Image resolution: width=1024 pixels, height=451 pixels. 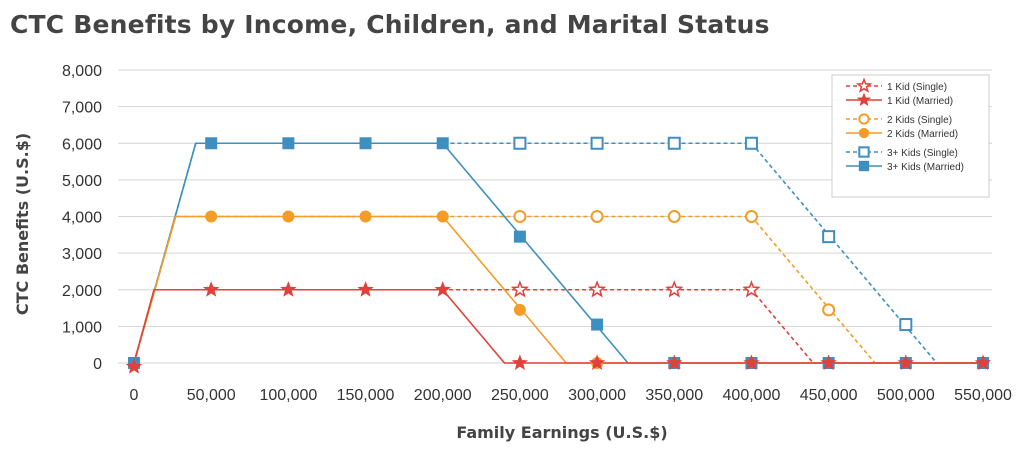 I want to click on x-tick-label: 300,000, so click(x=597, y=395).